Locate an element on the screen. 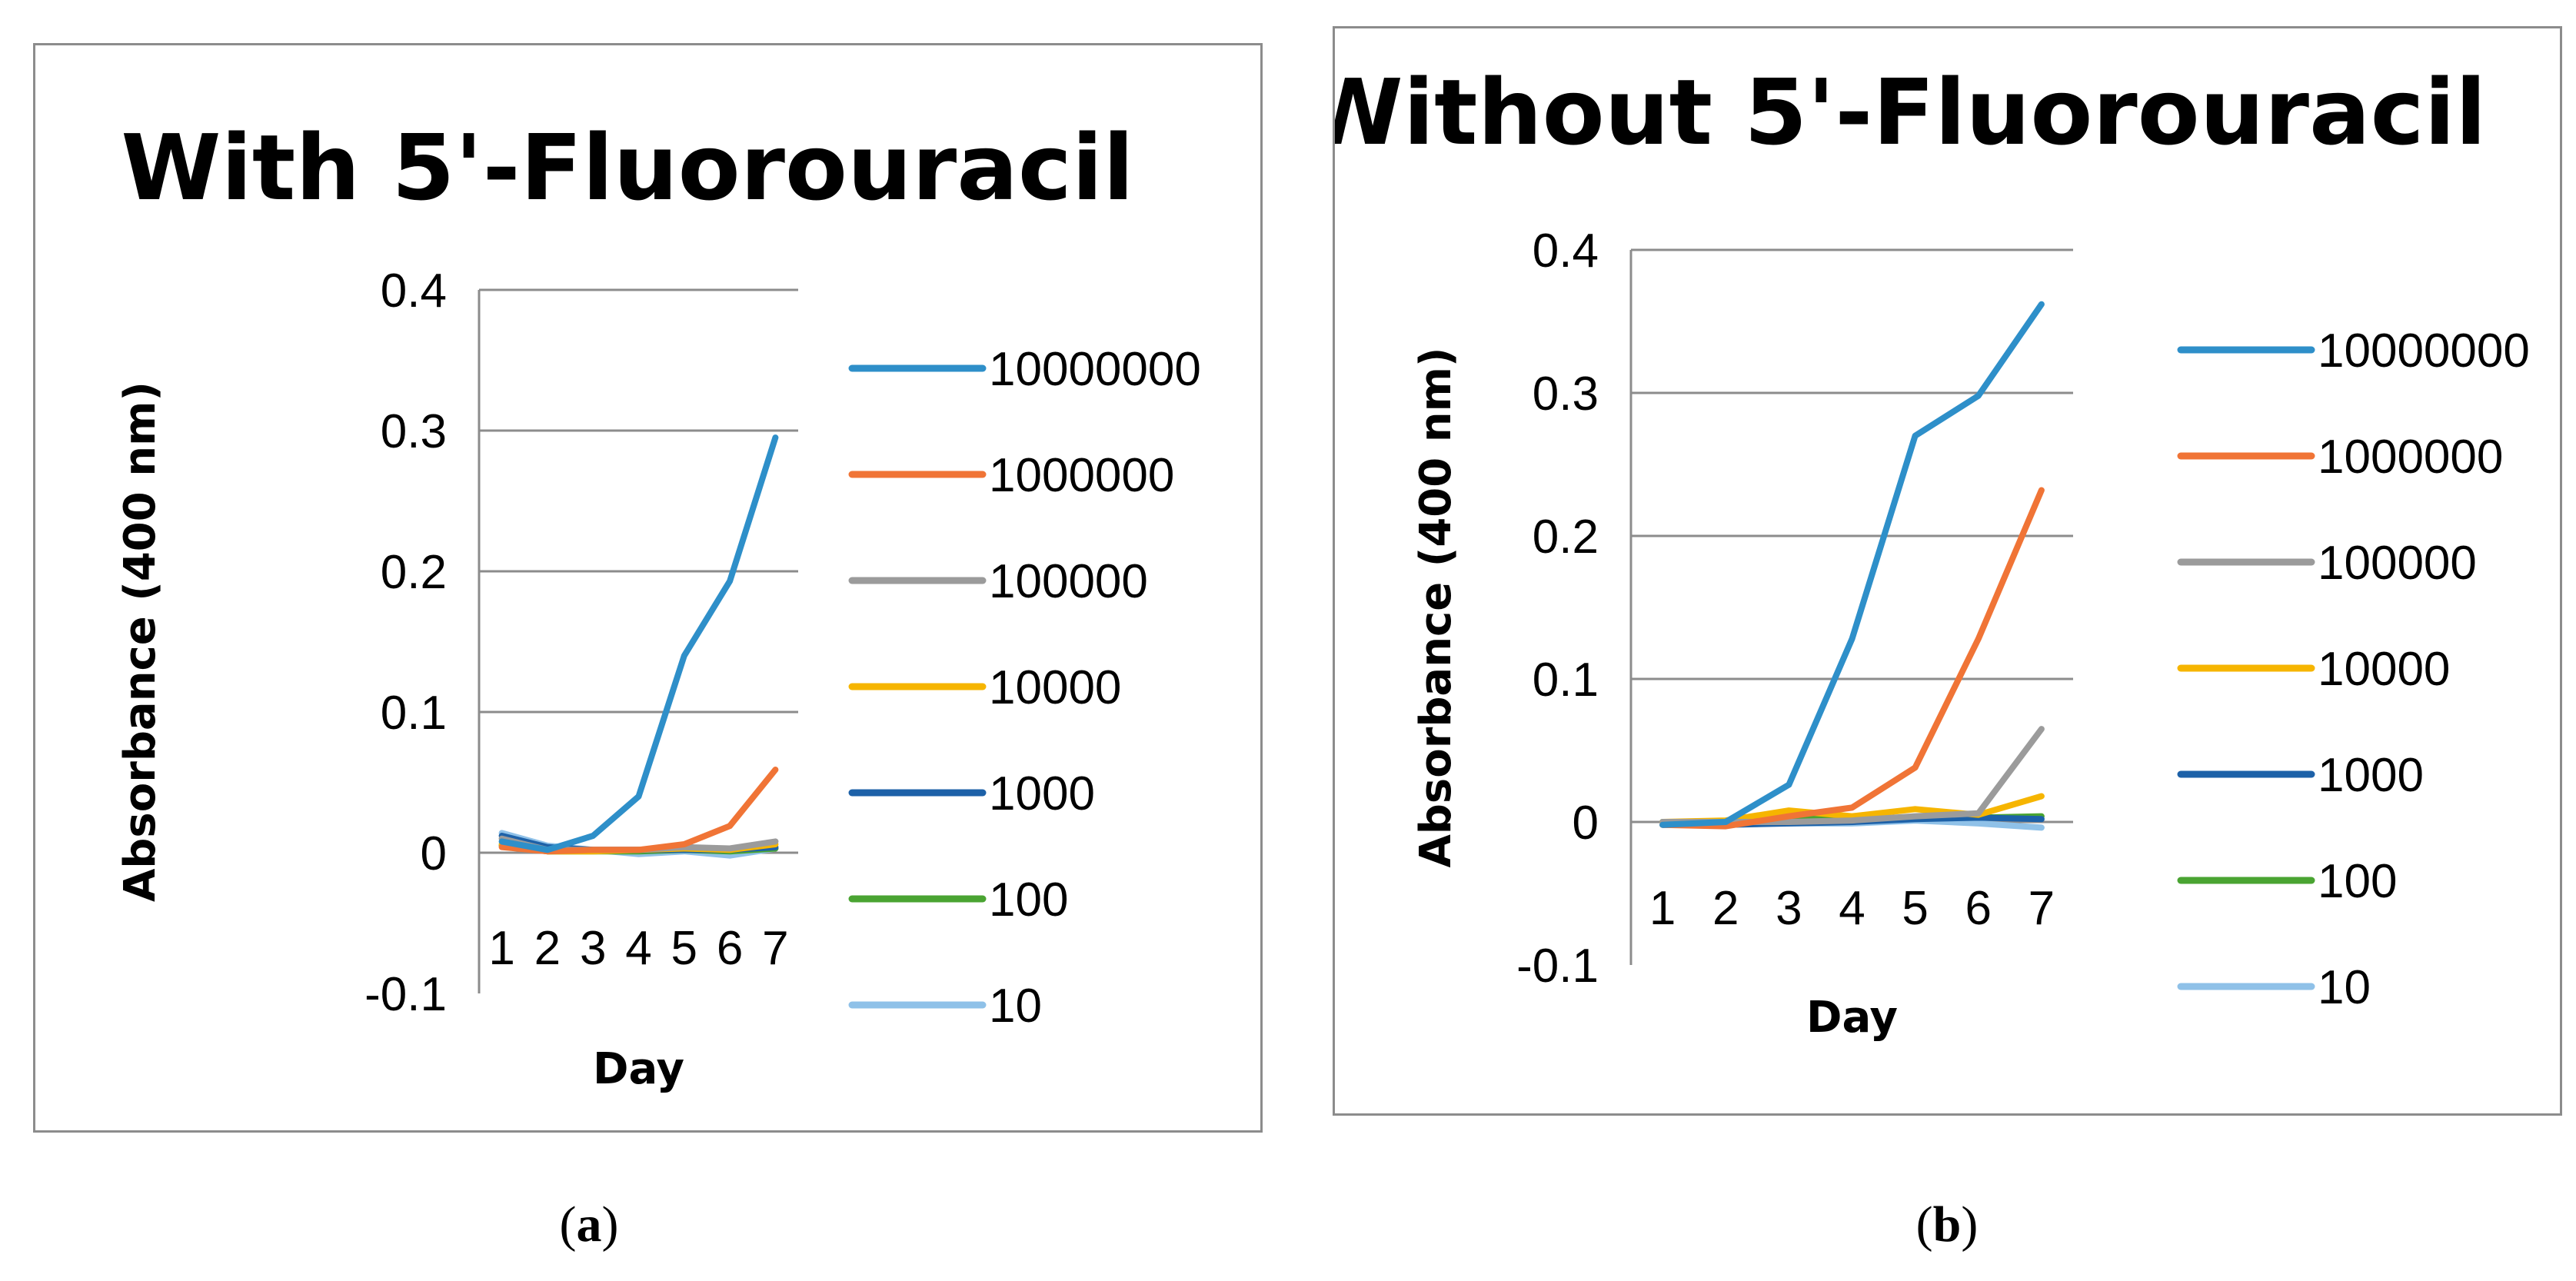  caption-letter: a is located at coordinates (589, 1224).